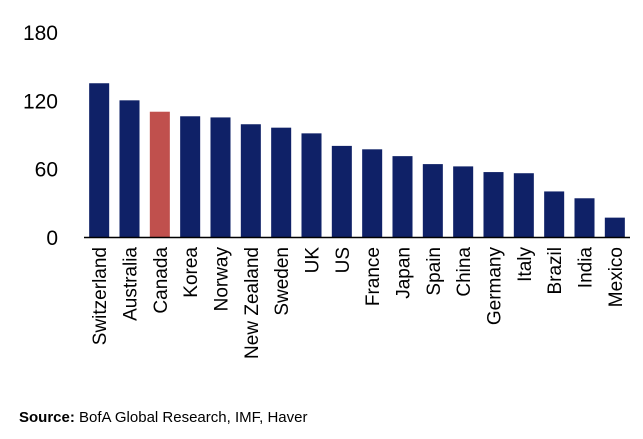 The height and width of the screenshot is (439, 643). I want to click on bar-india, so click(584, 217).